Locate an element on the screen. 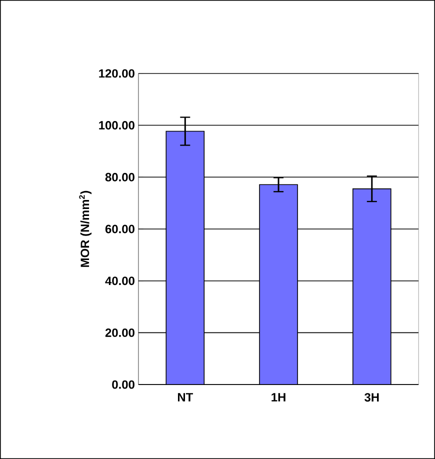 The image size is (435, 459). y-tick-label: 60.00 is located at coordinates (119, 229).